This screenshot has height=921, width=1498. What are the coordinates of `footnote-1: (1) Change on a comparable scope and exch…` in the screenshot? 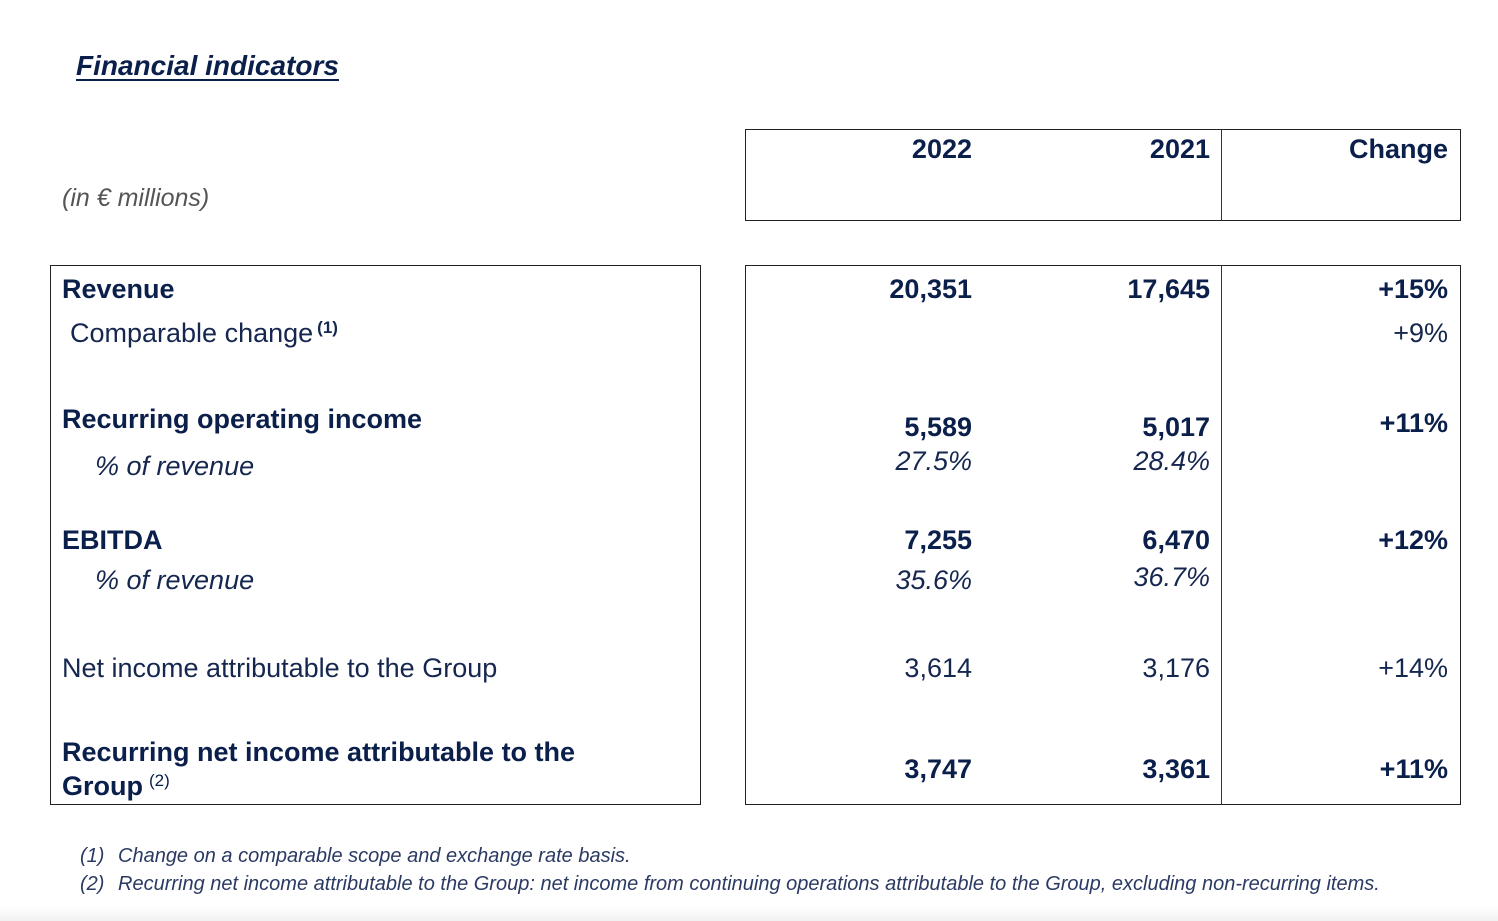 It's located at (355, 856).